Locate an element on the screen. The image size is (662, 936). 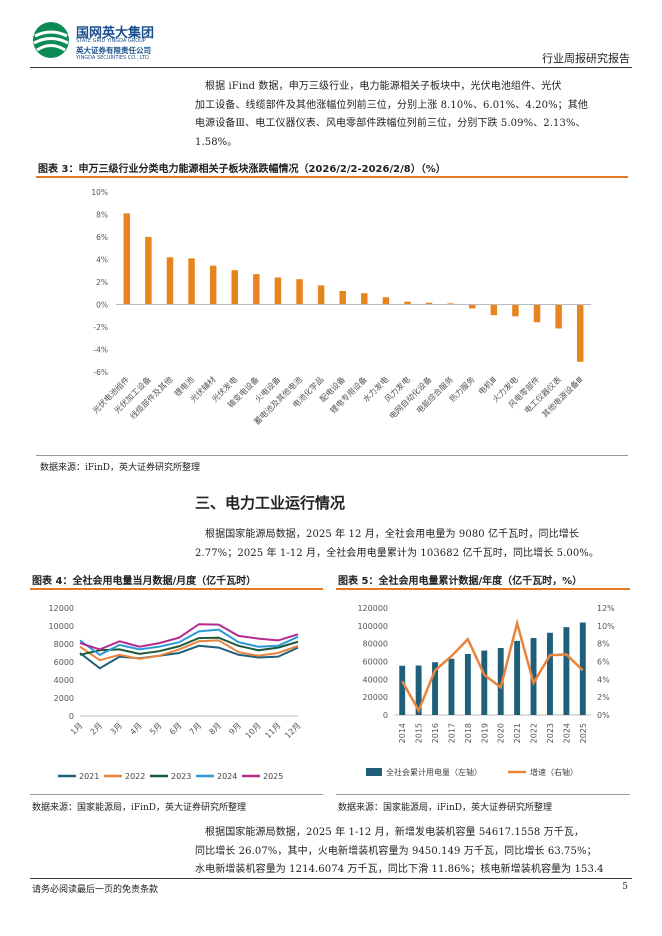
y-right-tick-label: 8% is located at coordinates (603, 644).